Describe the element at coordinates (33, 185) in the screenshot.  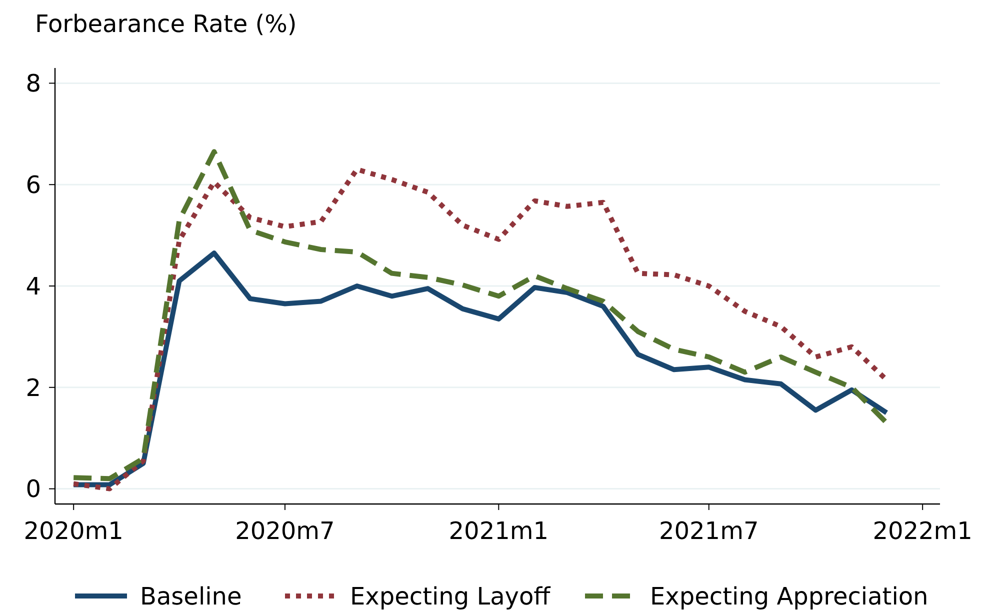
I see `y-tick-label: 6` at that location.